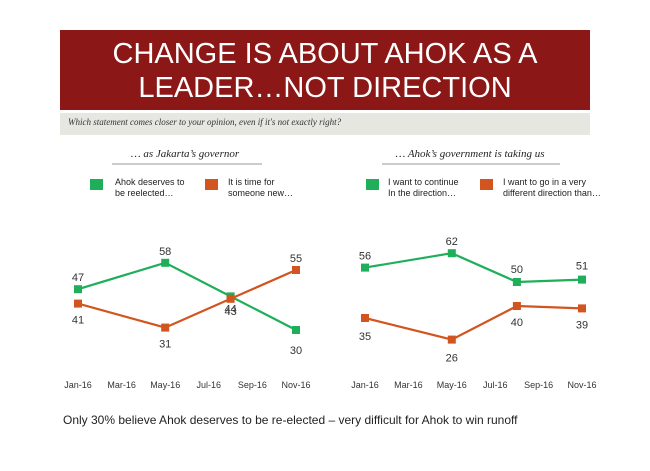 The image size is (650, 471). I want to click on chart-1-data-label: 30, so click(296, 351).